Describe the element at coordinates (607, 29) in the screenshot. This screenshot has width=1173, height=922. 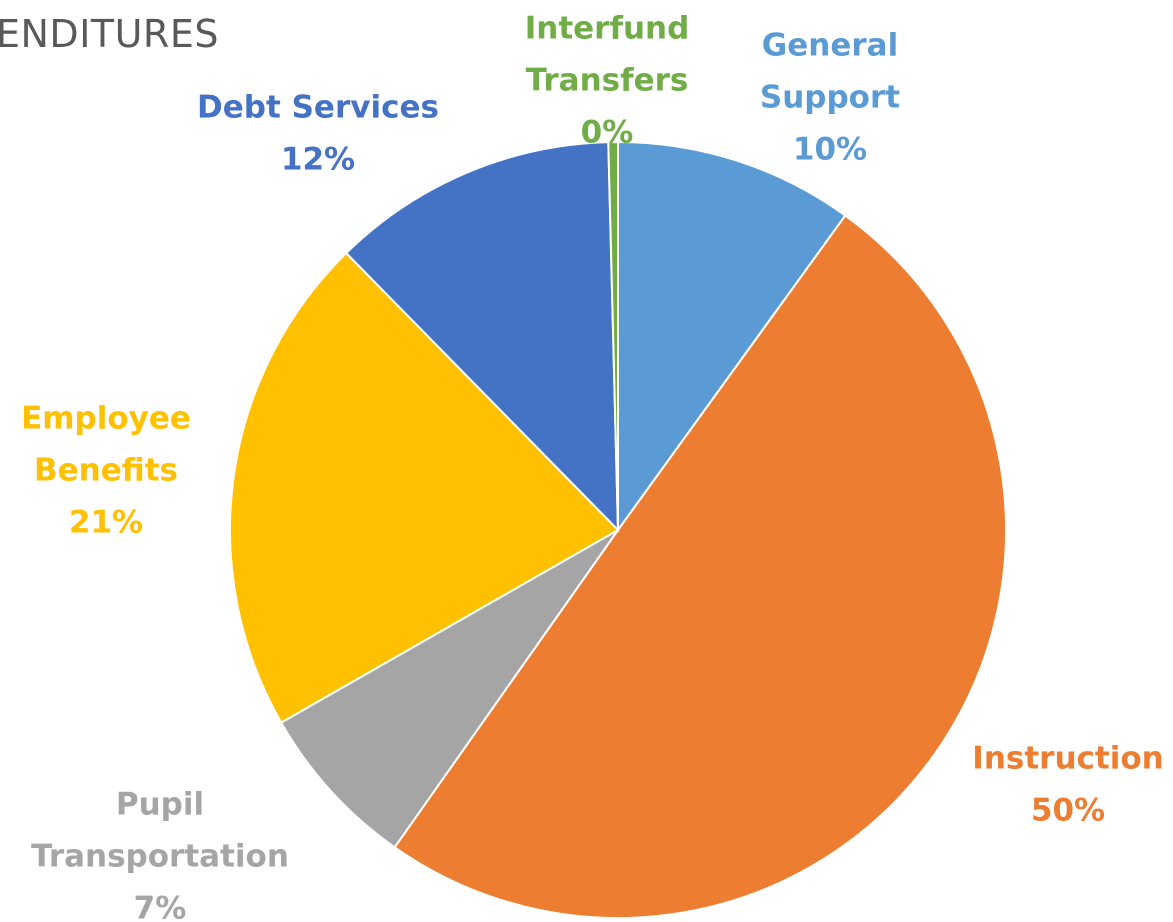
I see `data-label-category: Interfund` at that location.